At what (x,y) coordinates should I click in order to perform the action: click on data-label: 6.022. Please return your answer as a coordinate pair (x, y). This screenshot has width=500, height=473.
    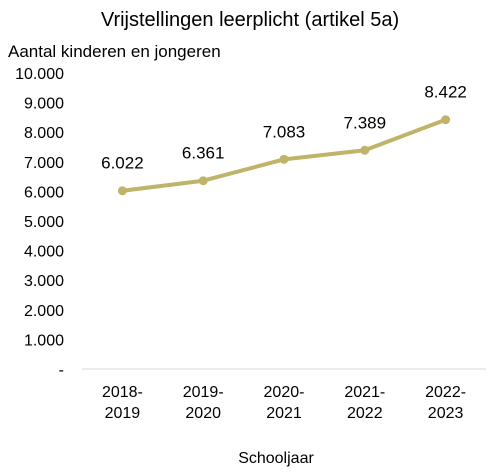
    Looking at the image, I should click on (122, 163).